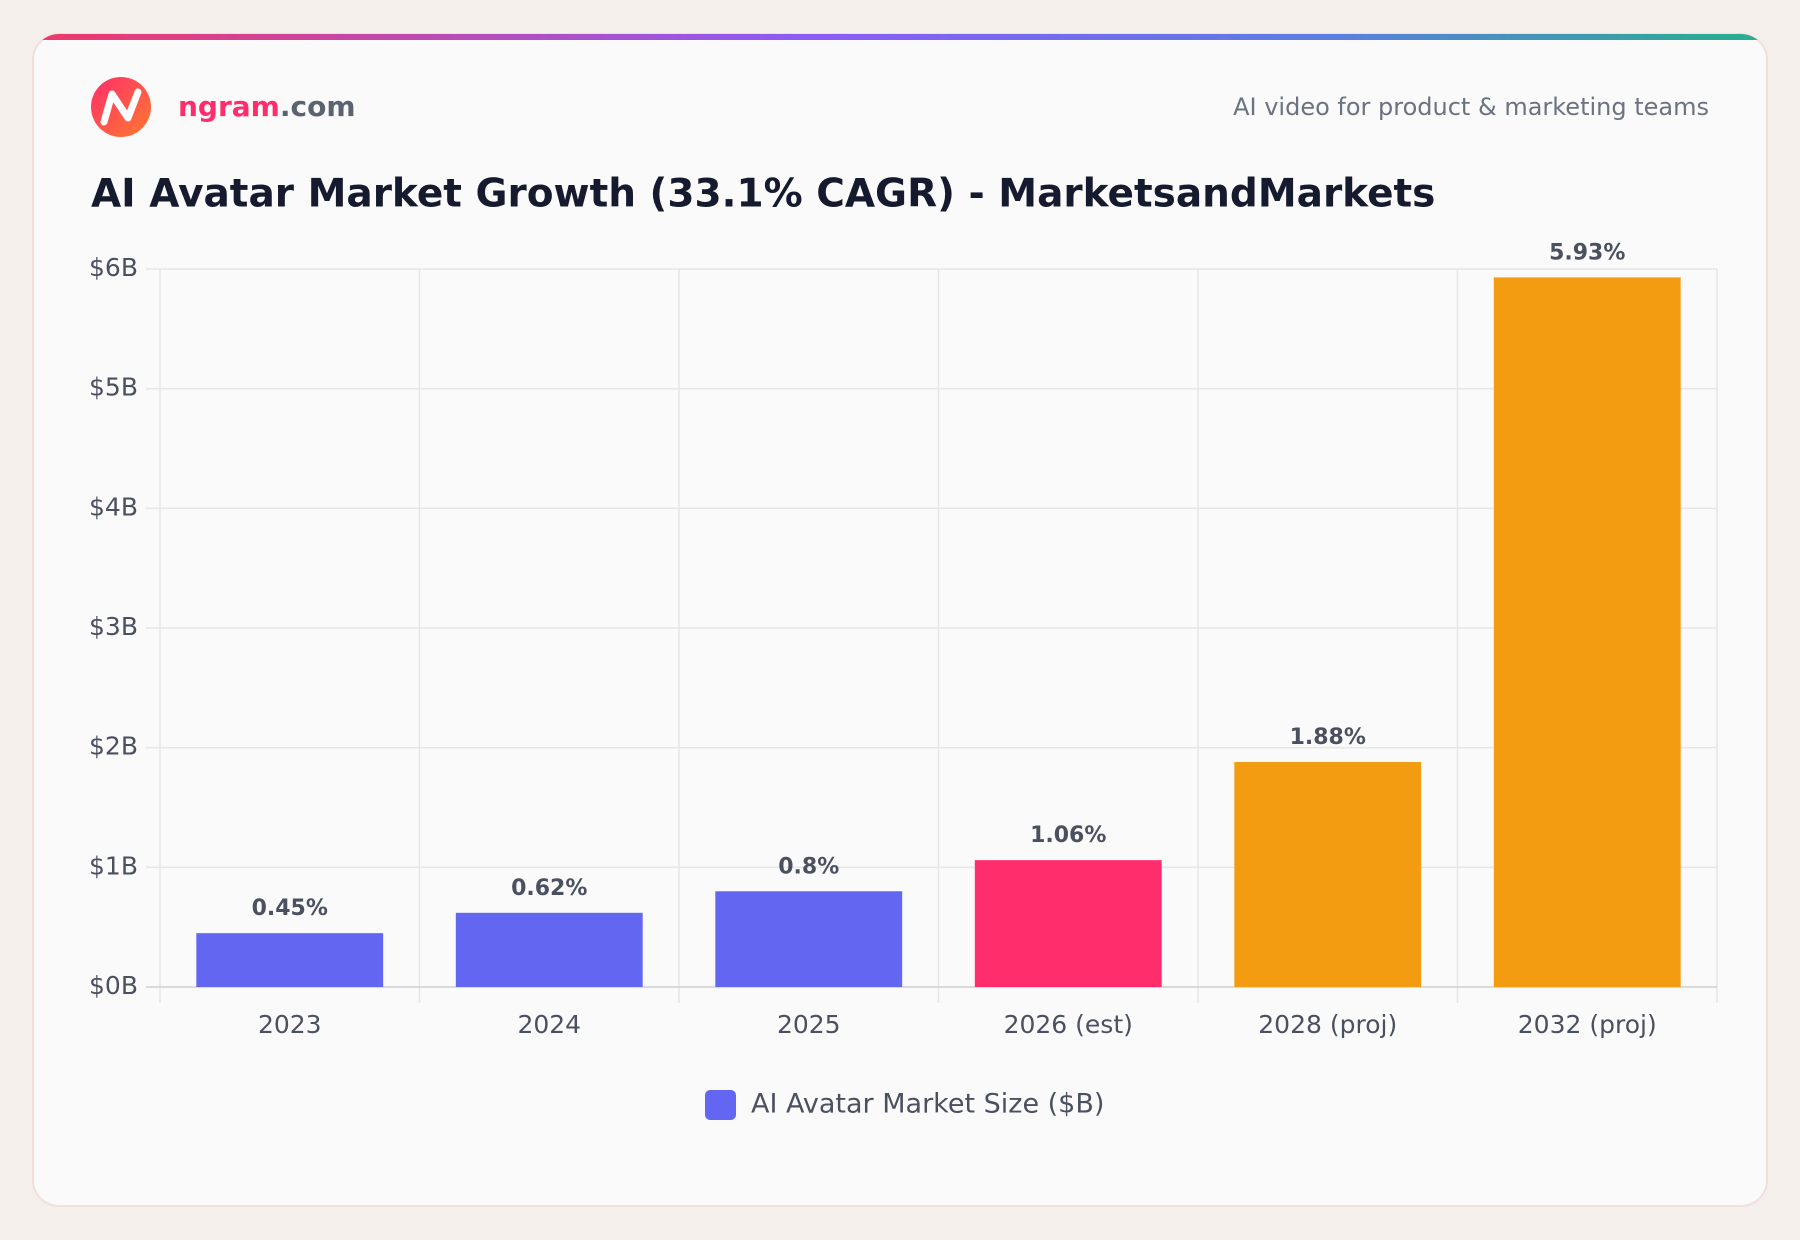 The height and width of the screenshot is (1240, 1800). Describe the element at coordinates (927, 1104) in the screenshot. I see `legend-label: AI Avatar Market Size ($B)` at that location.